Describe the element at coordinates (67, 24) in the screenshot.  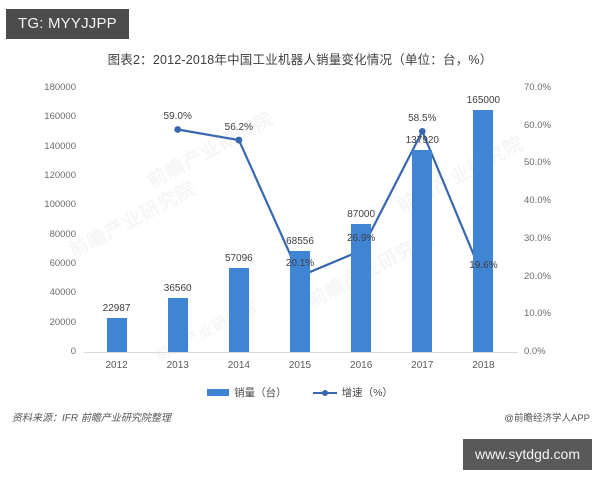
I see `tg-channel-badge: TG: MYYJJPP` at that location.